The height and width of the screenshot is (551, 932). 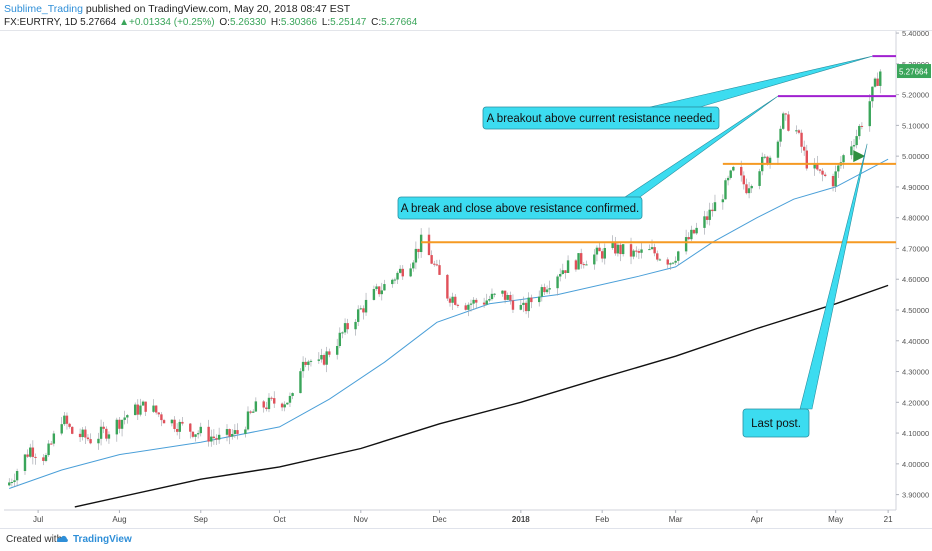 I want to click on callout-box, so click(x=601, y=118).